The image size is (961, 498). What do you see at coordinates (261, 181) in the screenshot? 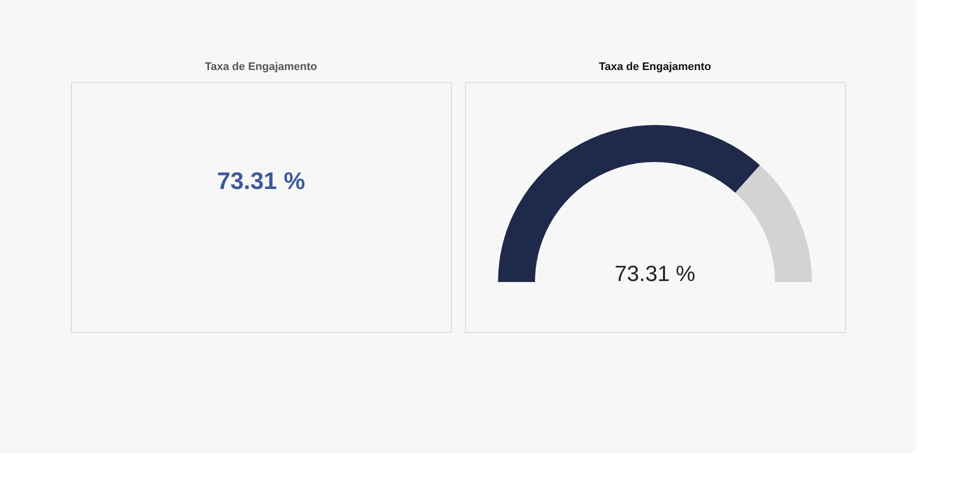
I see `text: 73.31 %` at bounding box center [261, 181].